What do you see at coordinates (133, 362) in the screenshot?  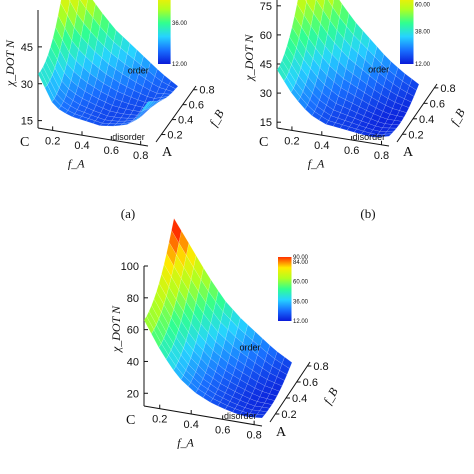 I see `z-tick-label: 40` at bounding box center [133, 362].